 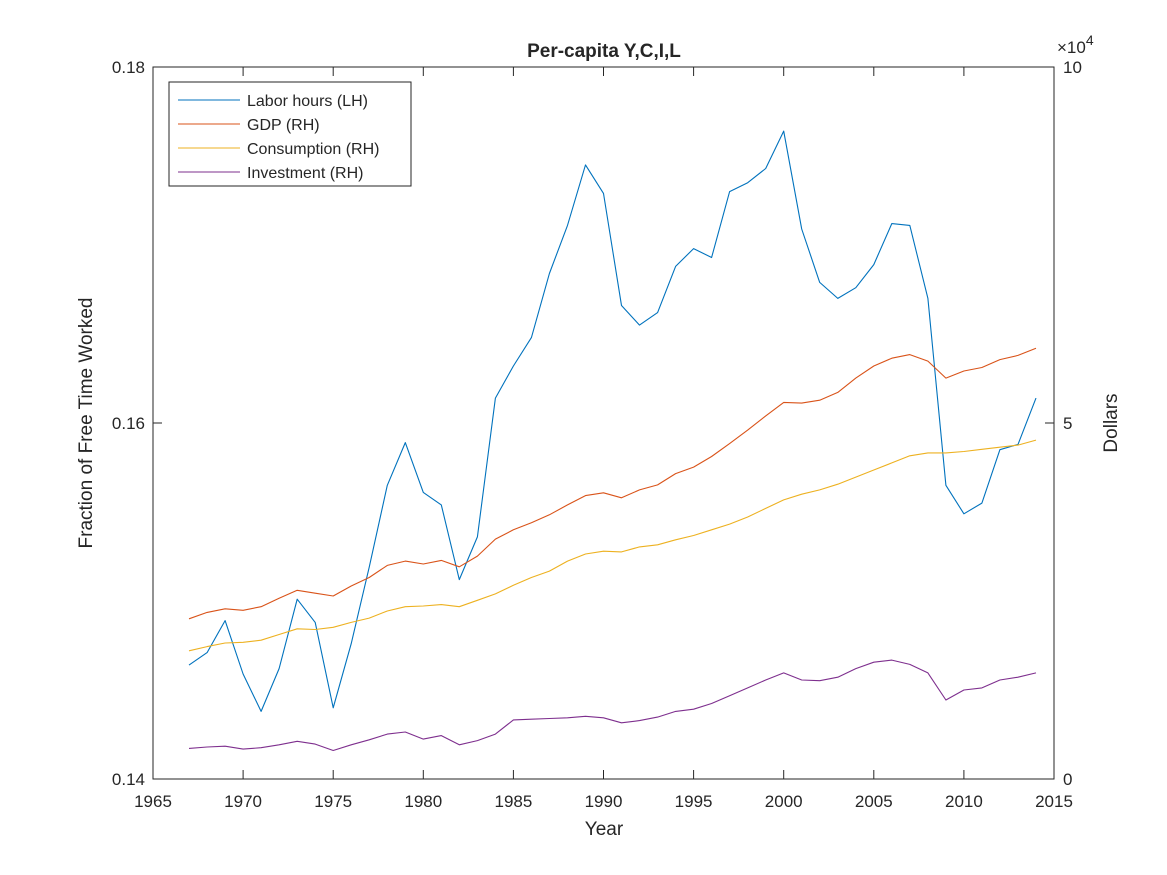 I want to click on legend-label-gdp-rh: GDP (RH), so click(x=283, y=125).